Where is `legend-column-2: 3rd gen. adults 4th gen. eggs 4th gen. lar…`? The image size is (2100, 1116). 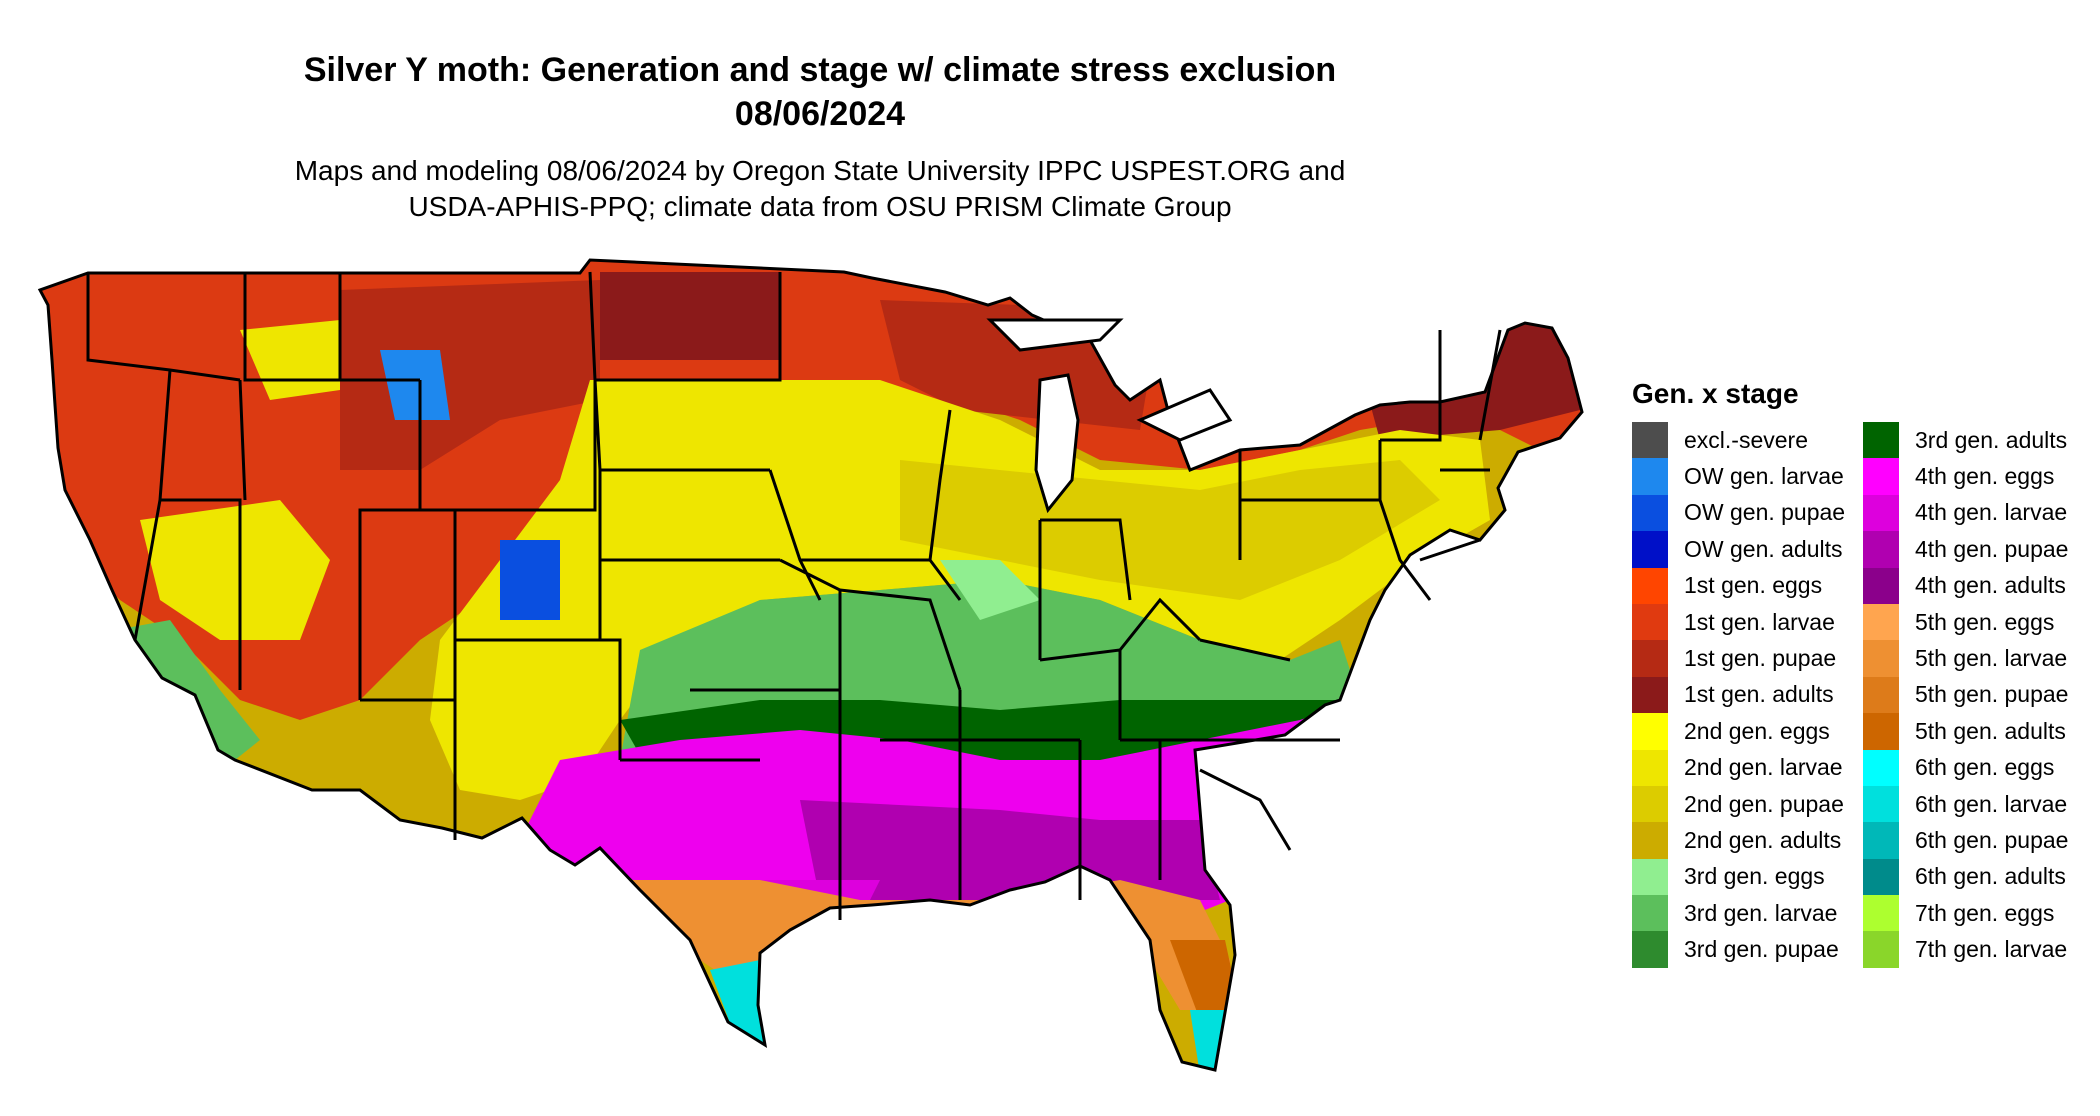 legend-column-2: 3rd gen. adults 4th gen. eggs 4th gen. lar… is located at coordinates (1965, 695).